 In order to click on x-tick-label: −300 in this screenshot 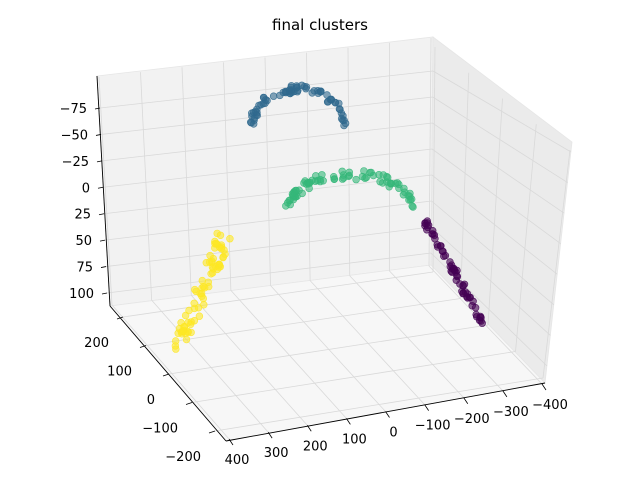, I will do `click(511, 412)`.